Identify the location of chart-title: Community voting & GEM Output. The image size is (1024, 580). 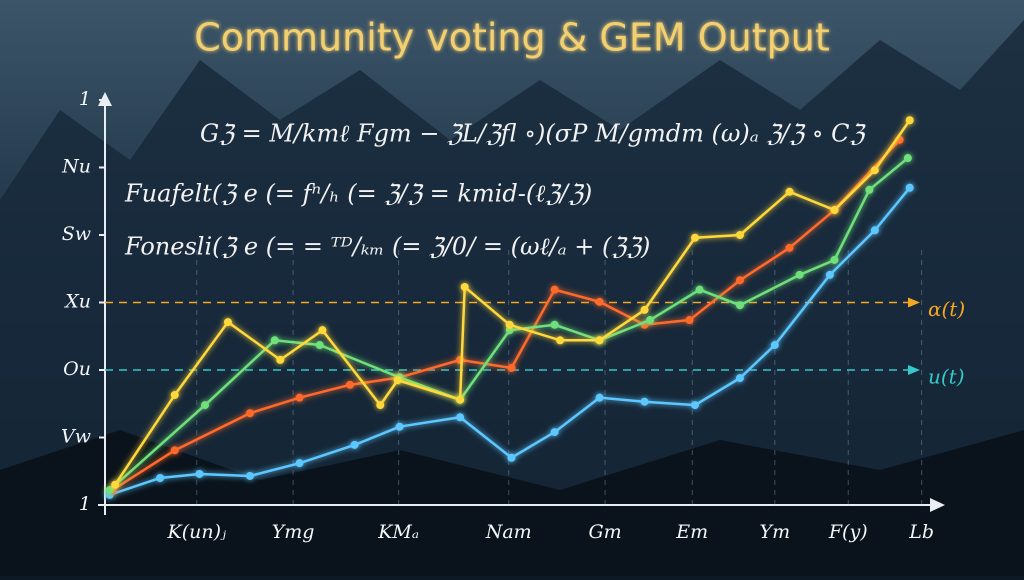
(512, 38).